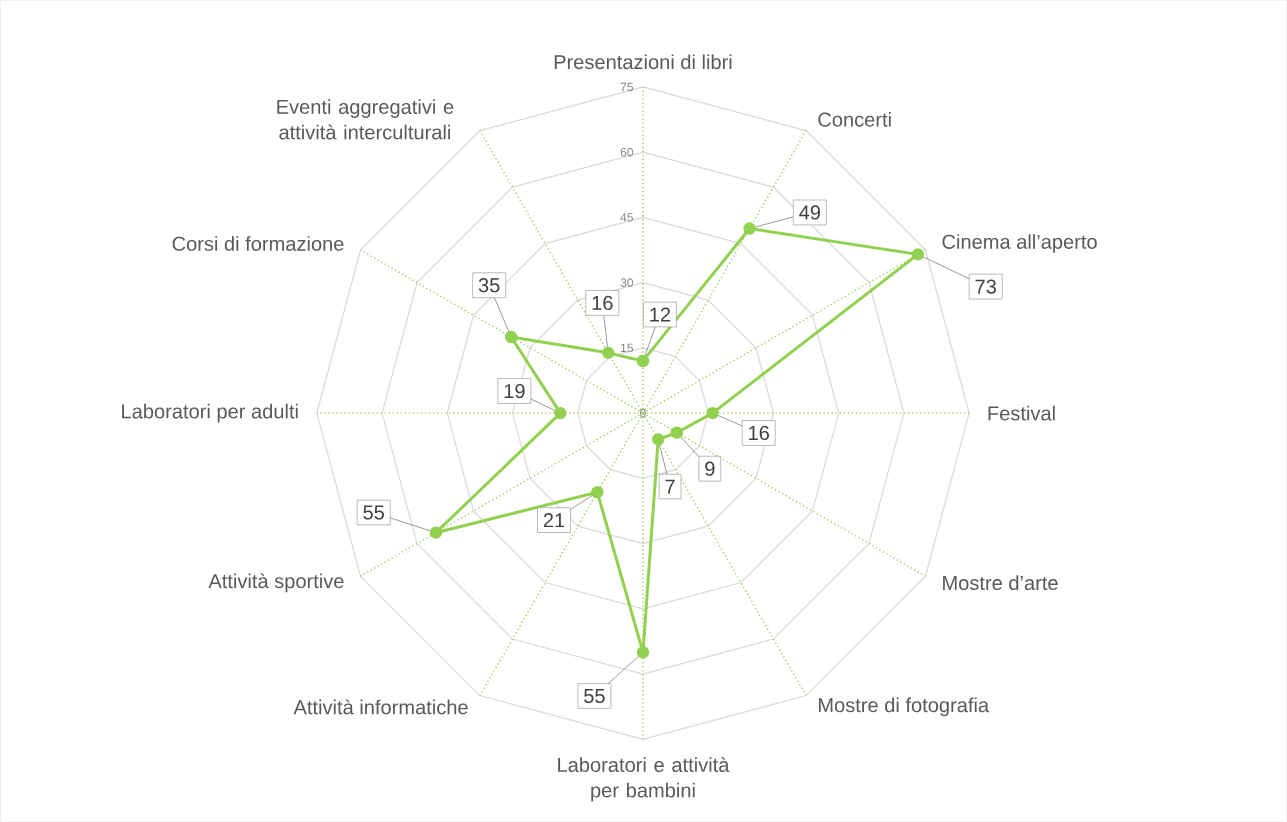  What do you see at coordinates (854, 119) in the screenshot?
I see `spoke-label: Concerti` at bounding box center [854, 119].